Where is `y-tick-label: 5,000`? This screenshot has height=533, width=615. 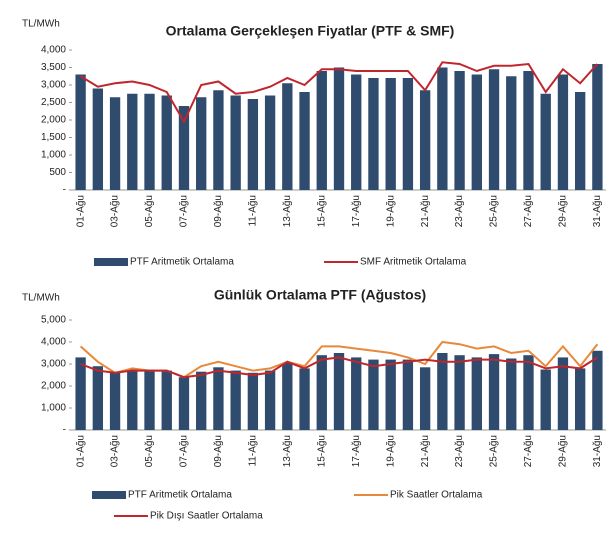
y-tick-label: 5,000 is located at coordinates (53, 320).